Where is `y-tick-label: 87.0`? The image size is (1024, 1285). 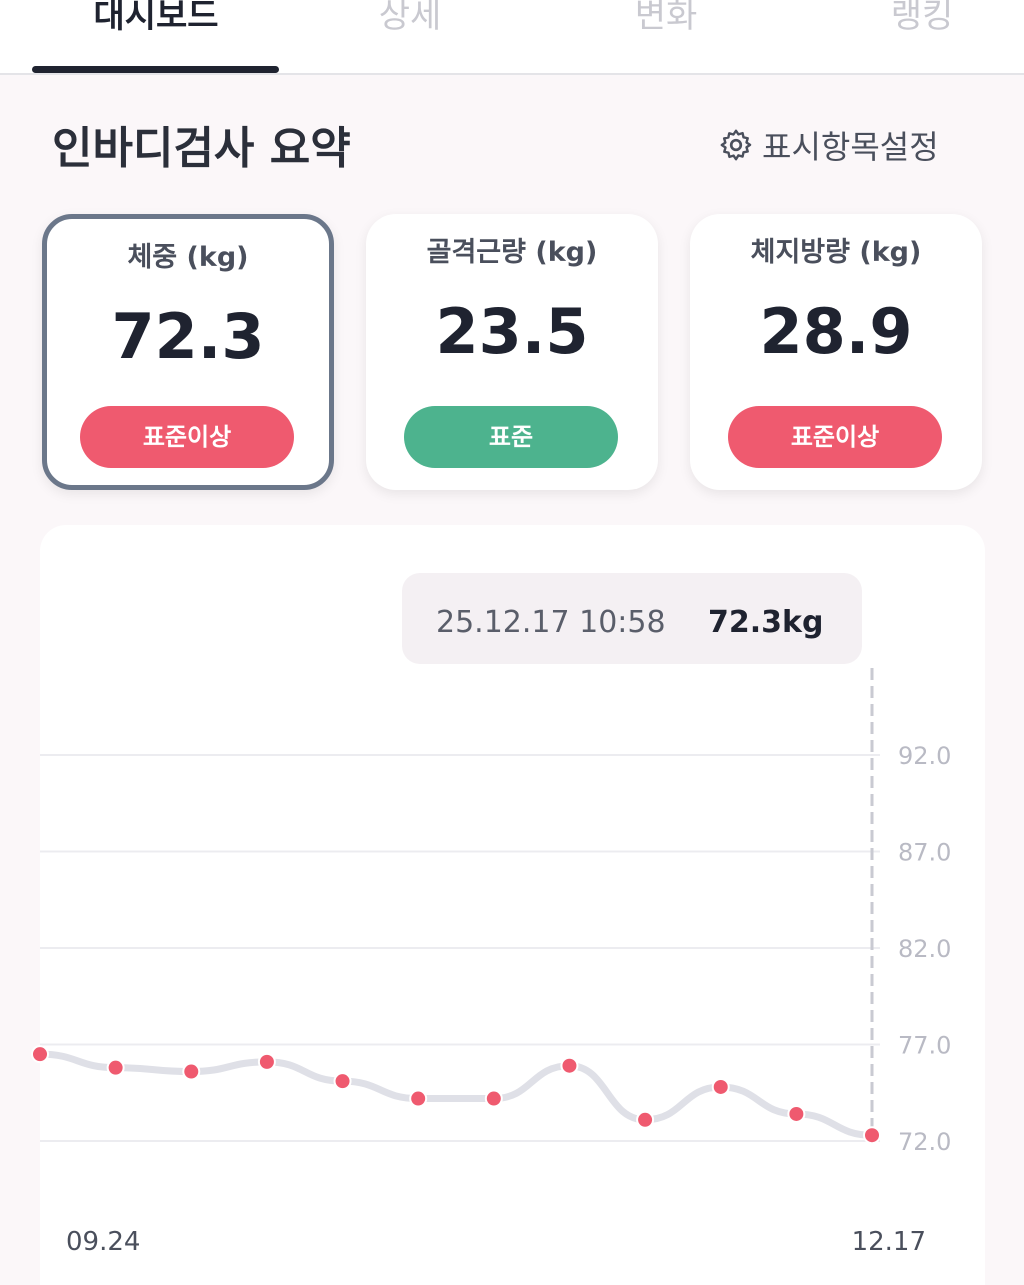 y-tick-label: 87.0 is located at coordinates (924, 853).